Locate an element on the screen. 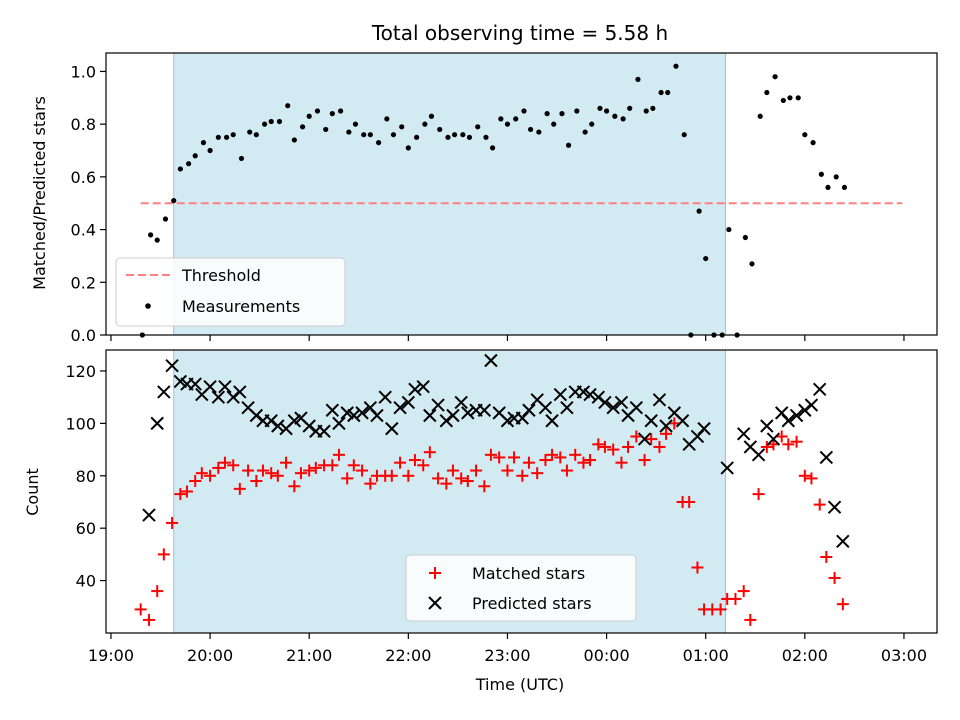 The image size is (960, 720). bottom-y-axis-label: Count is located at coordinates (32, 492).